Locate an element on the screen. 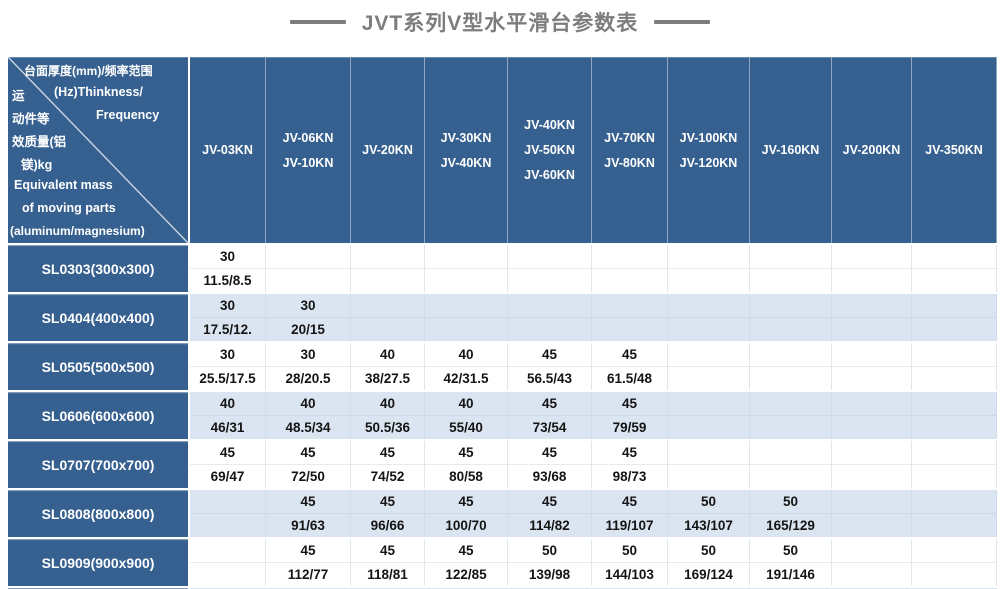  column-header: JV-40KN JV-50KN JV-60KN is located at coordinates (550, 150).